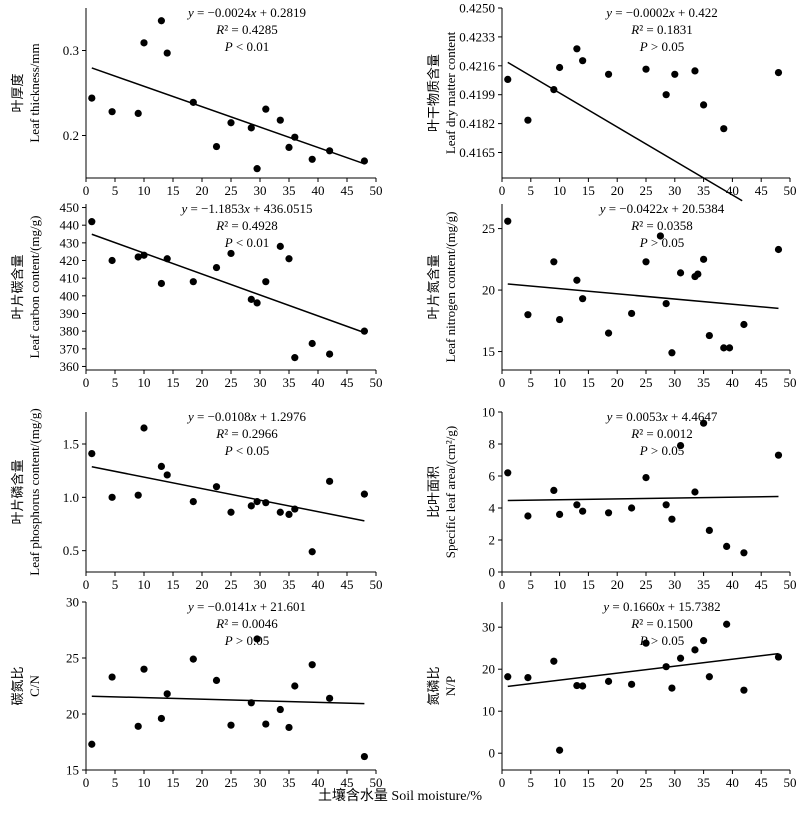 The width and height of the screenshot is (800, 815). Describe the element at coordinates (17, 92) in the screenshot. I see `y-axis-label-cn: 叶厚度` at that location.